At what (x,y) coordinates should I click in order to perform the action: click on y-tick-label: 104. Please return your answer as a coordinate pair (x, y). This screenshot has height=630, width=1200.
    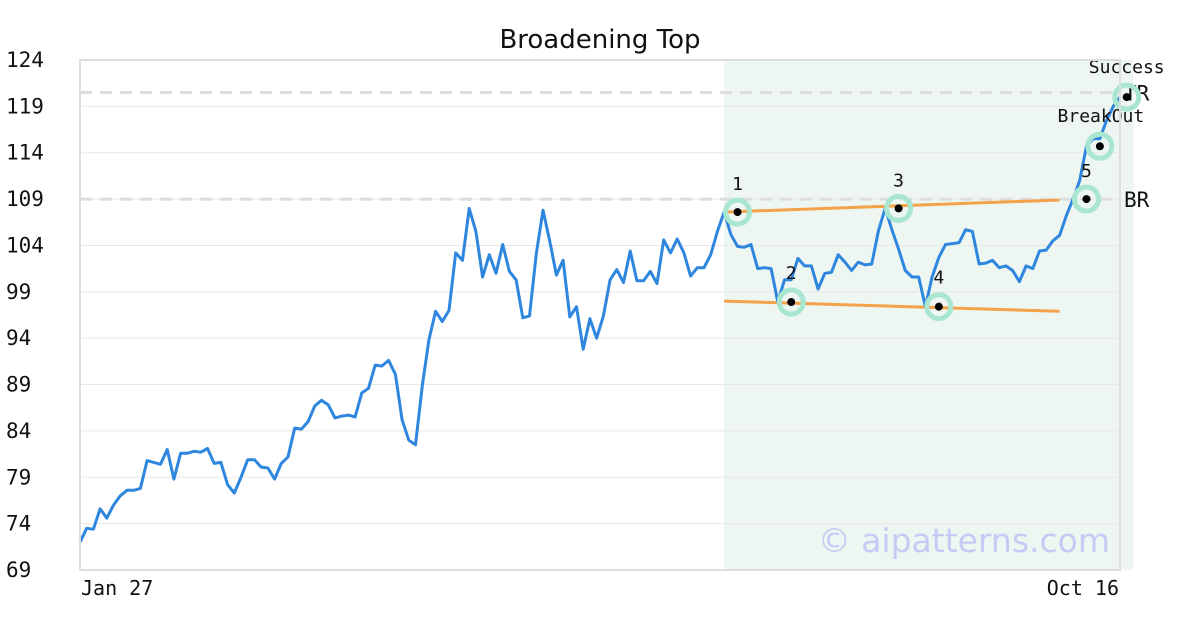
    Looking at the image, I should click on (25, 245).